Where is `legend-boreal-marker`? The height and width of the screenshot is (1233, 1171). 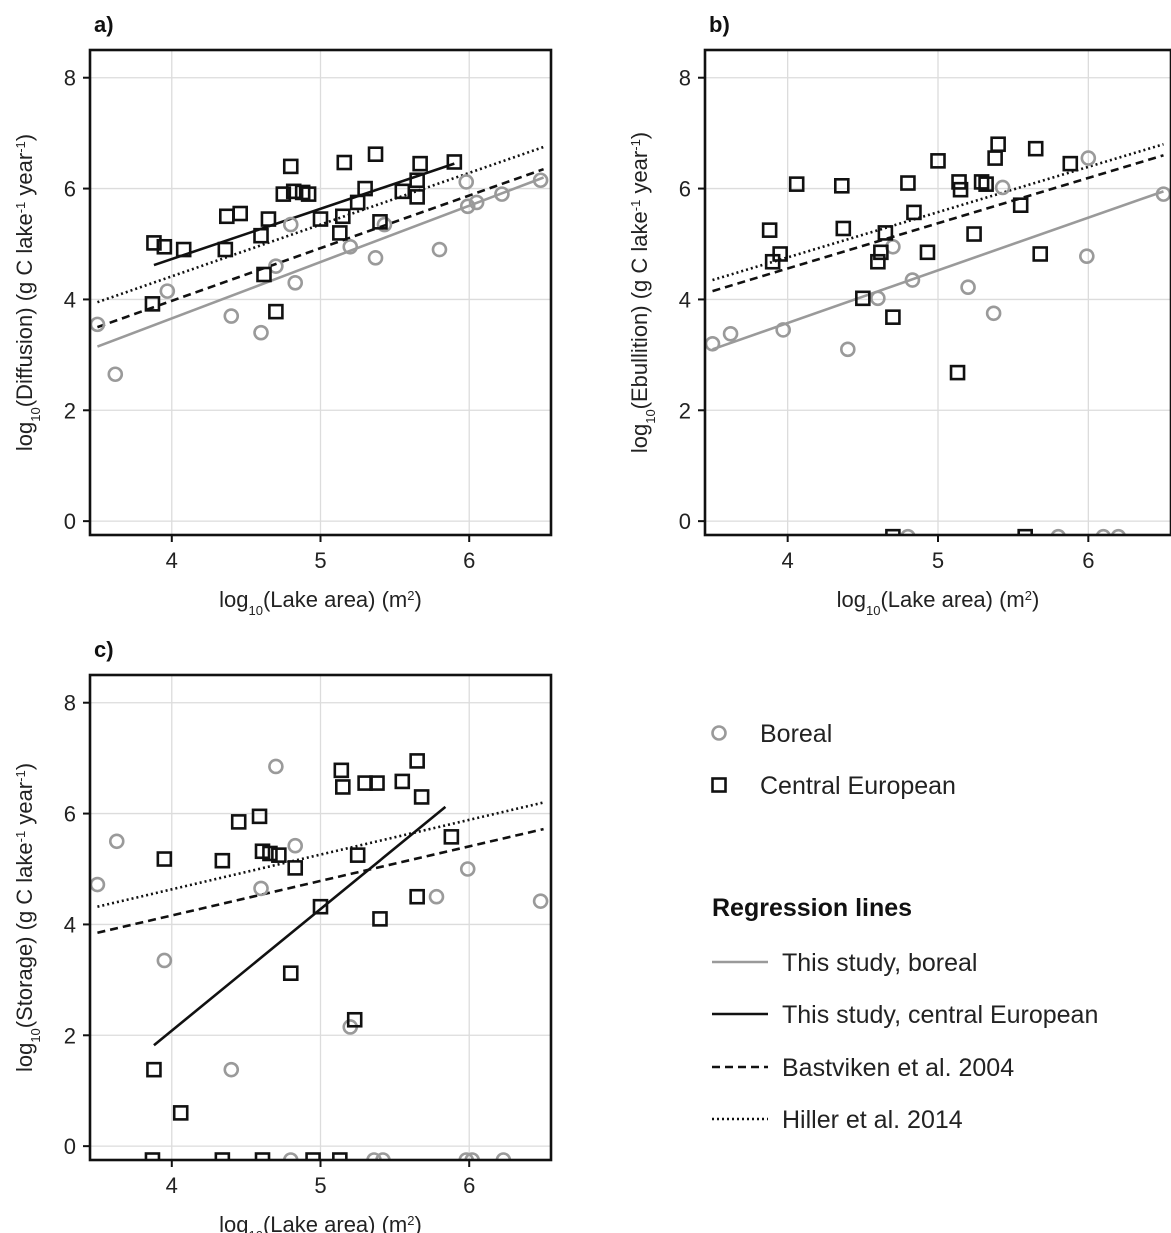 legend-boreal-marker is located at coordinates (719, 733).